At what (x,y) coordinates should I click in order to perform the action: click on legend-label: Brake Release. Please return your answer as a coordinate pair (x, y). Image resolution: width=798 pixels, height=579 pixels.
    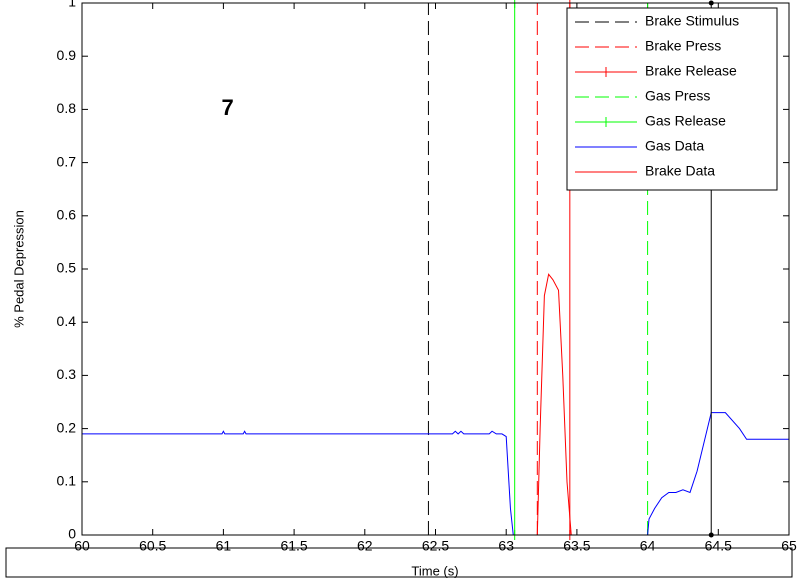
    Looking at the image, I should click on (691, 71).